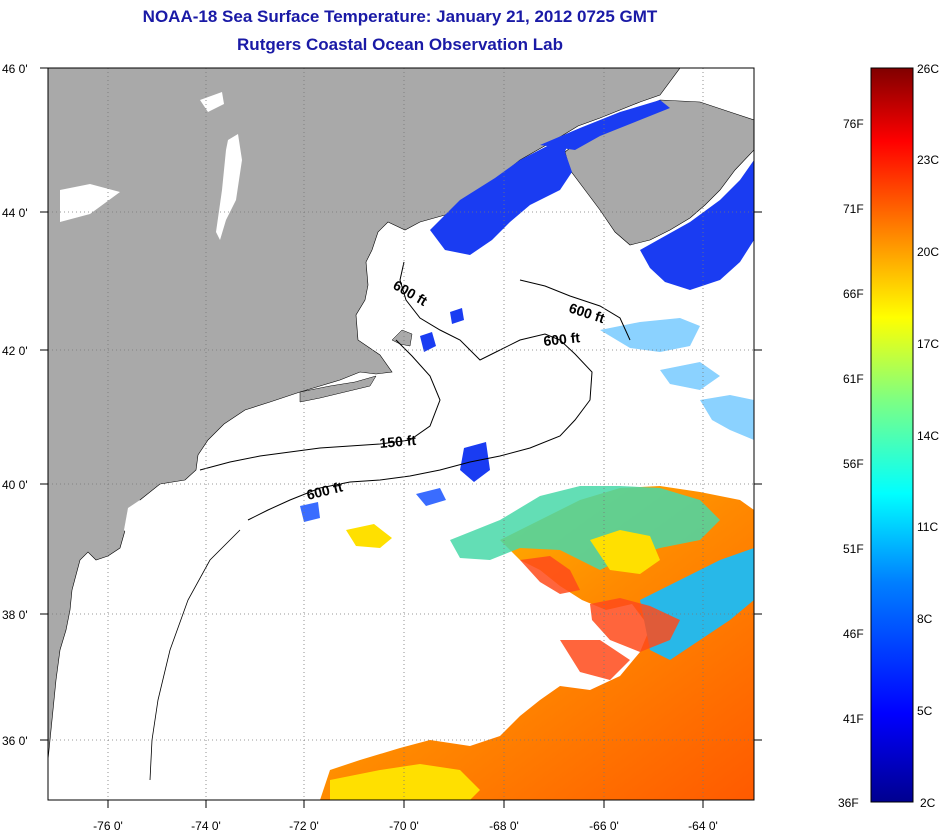  I want to click on colorbar-c-label: 5C, so click(925, 711).